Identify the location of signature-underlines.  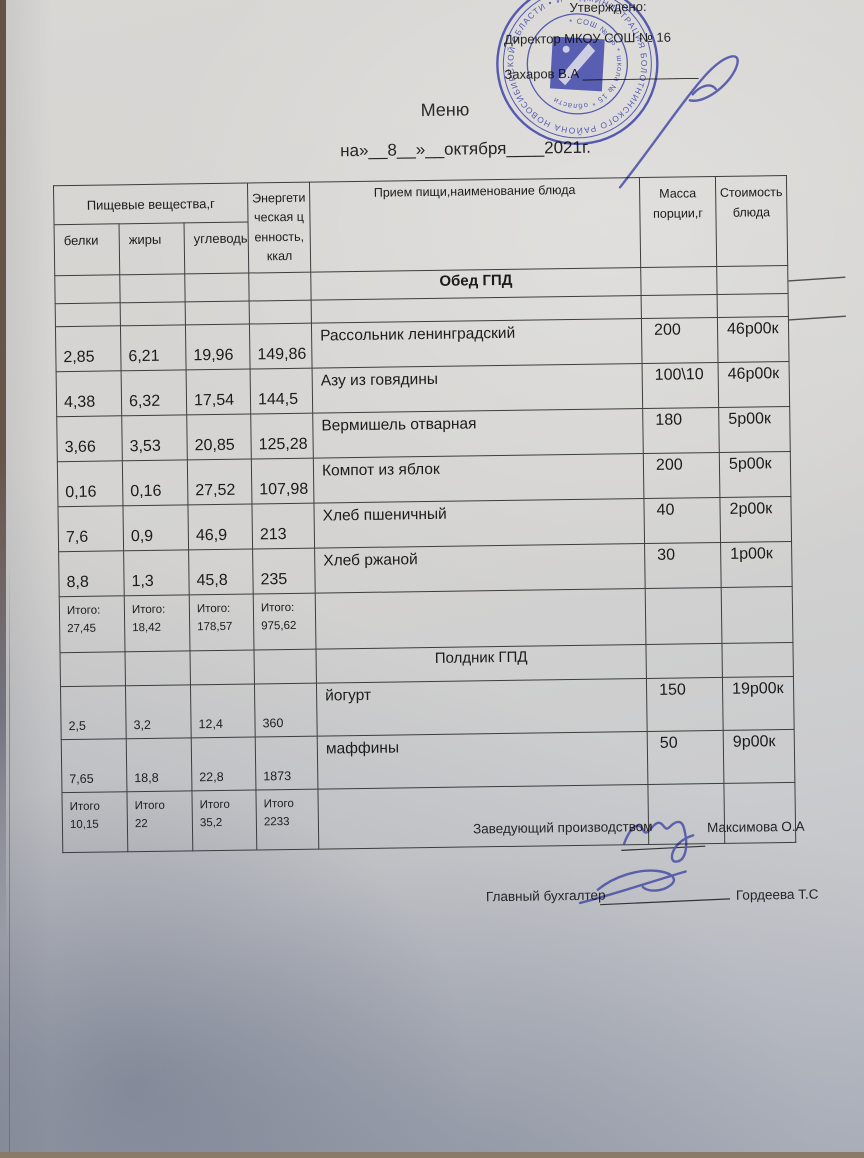
(664, 875).